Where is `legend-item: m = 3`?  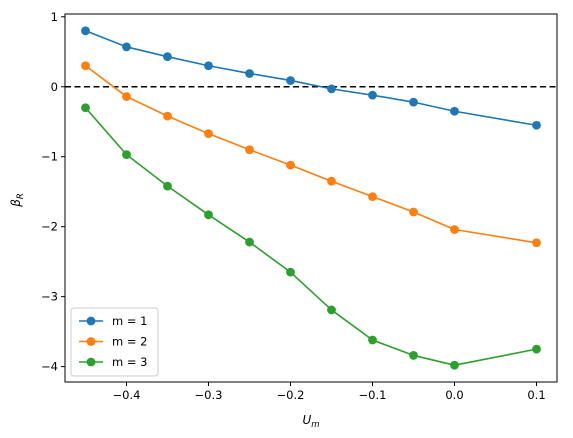
legend-item: m = 3 is located at coordinates (113, 362).